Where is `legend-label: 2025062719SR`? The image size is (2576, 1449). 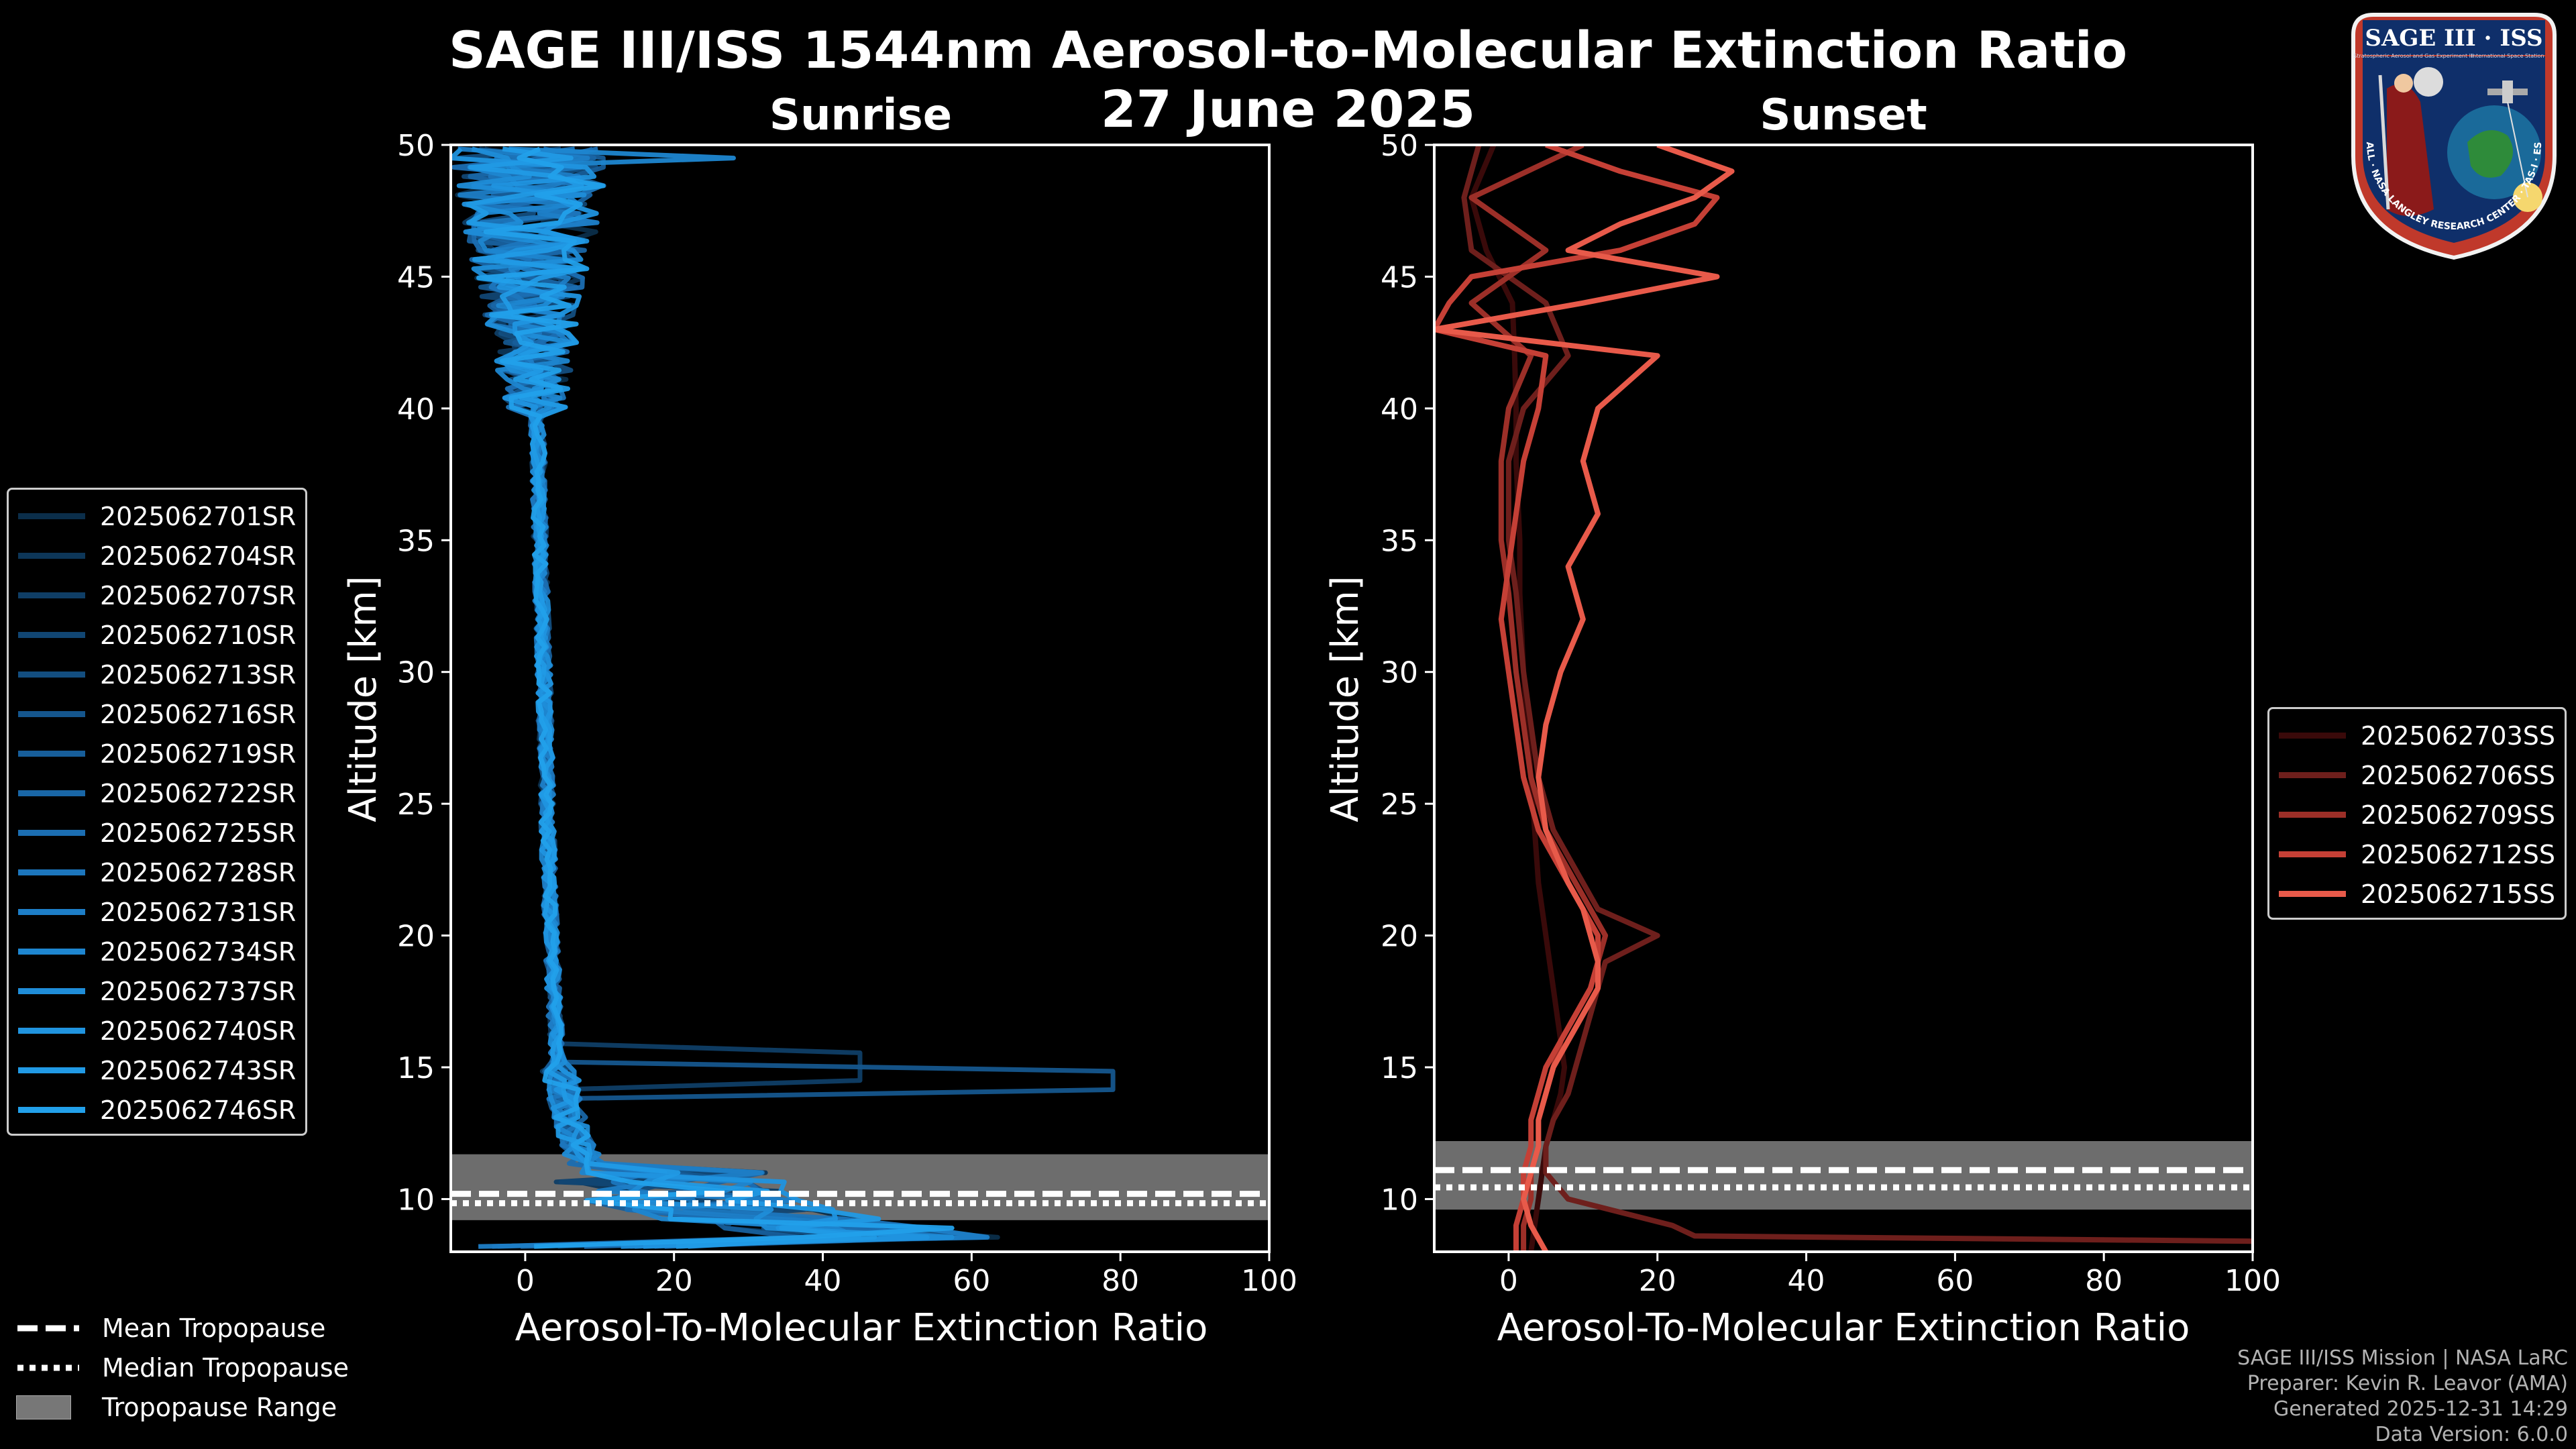 legend-label: 2025062719SR is located at coordinates (198, 754).